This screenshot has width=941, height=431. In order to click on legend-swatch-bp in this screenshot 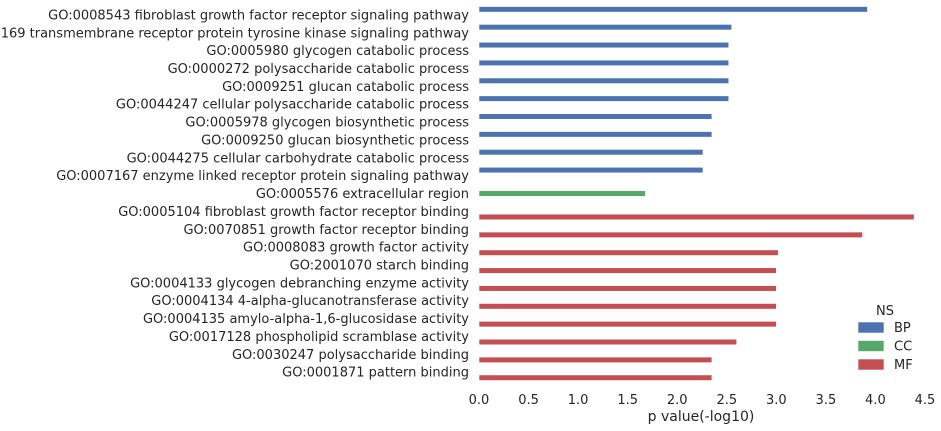, I will do `click(871, 327)`.